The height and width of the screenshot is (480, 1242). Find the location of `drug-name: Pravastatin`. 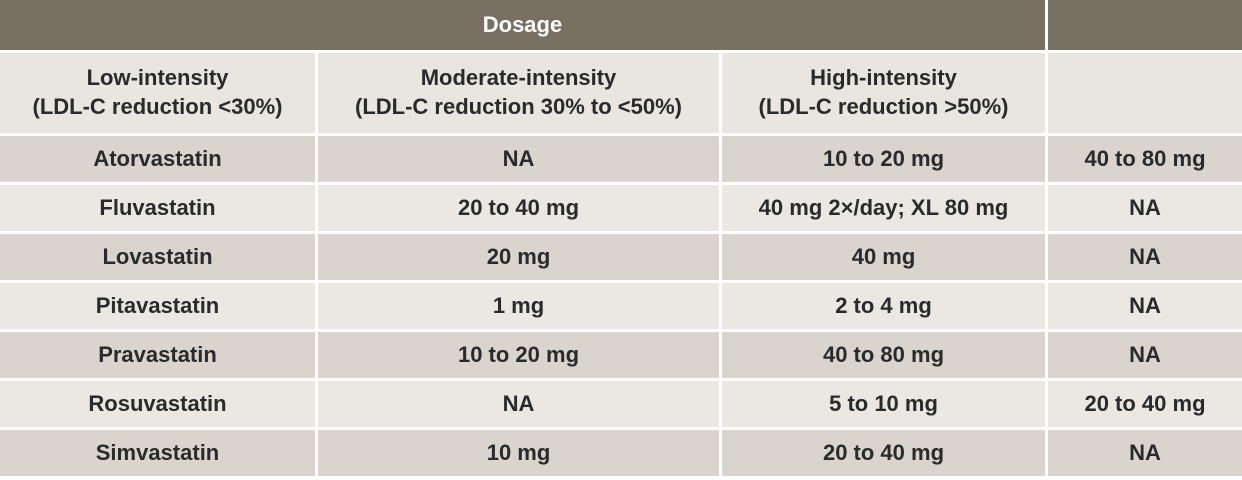

drug-name: Pravastatin is located at coordinates (157, 355).